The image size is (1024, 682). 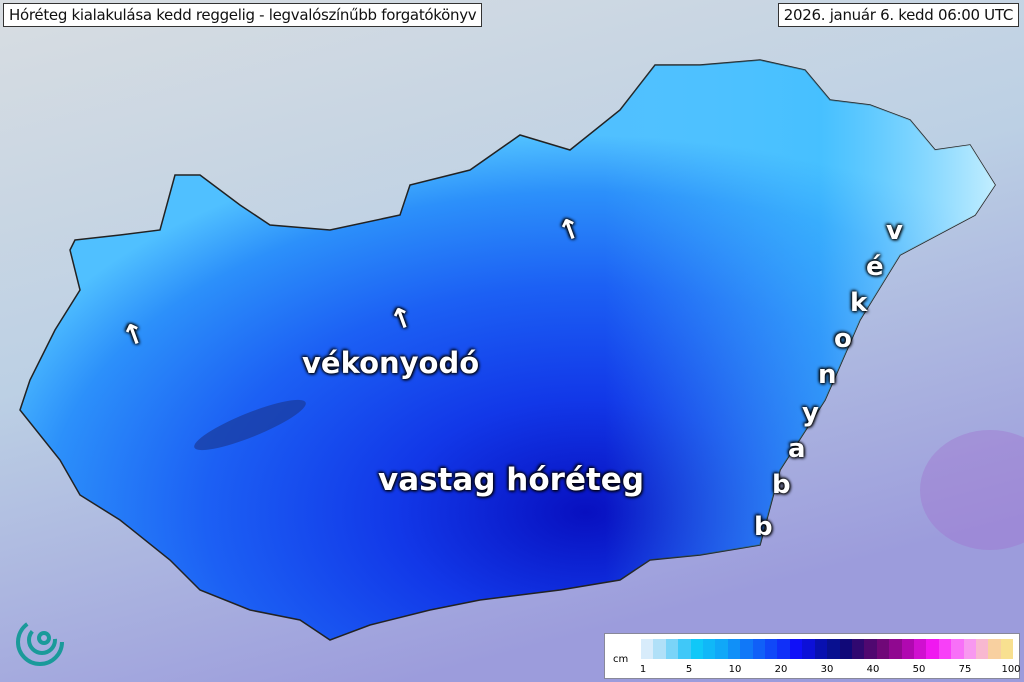 What do you see at coordinates (873, 669) in the screenshot?
I see `legend-tick: 40` at bounding box center [873, 669].